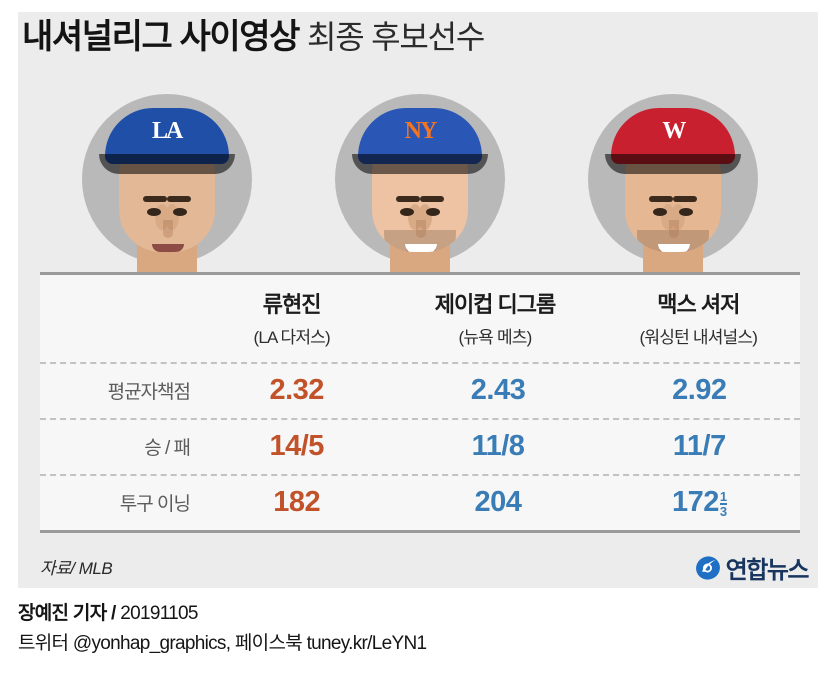  I want to click on player-portrait: W, so click(673, 181).